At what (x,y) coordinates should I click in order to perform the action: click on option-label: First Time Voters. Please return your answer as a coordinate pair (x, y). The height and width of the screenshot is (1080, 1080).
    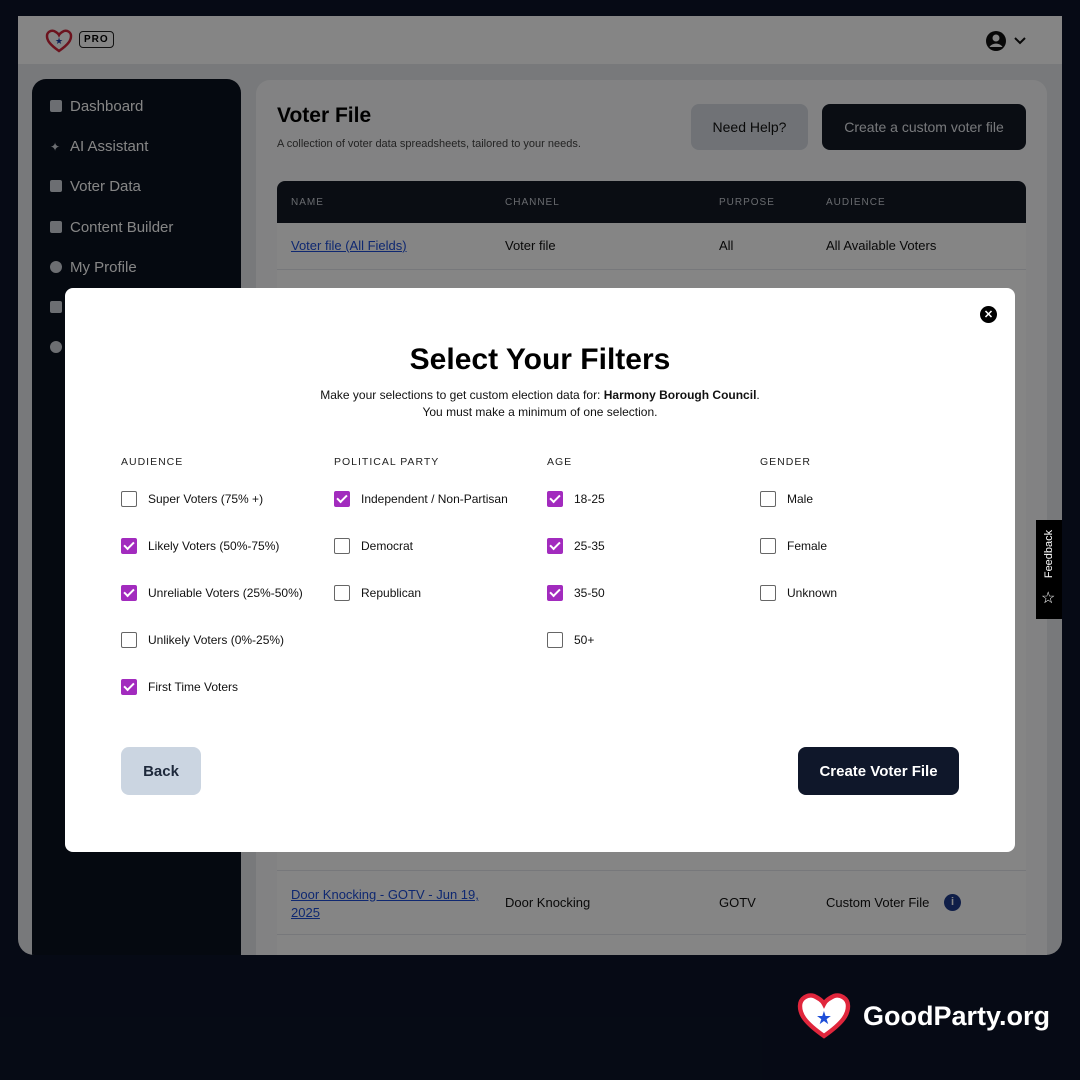
    Looking at the image, I should click on (193, 686).